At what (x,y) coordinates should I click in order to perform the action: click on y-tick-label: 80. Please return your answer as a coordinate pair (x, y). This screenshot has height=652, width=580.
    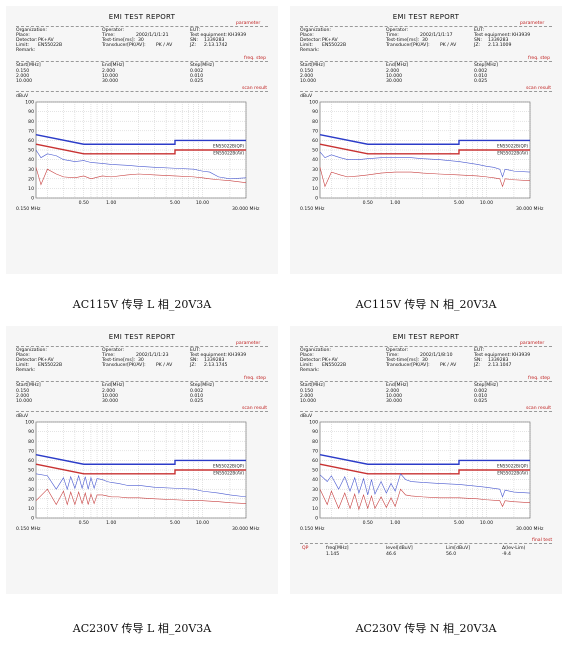
    Looking at the image, I should click on (31, 442).